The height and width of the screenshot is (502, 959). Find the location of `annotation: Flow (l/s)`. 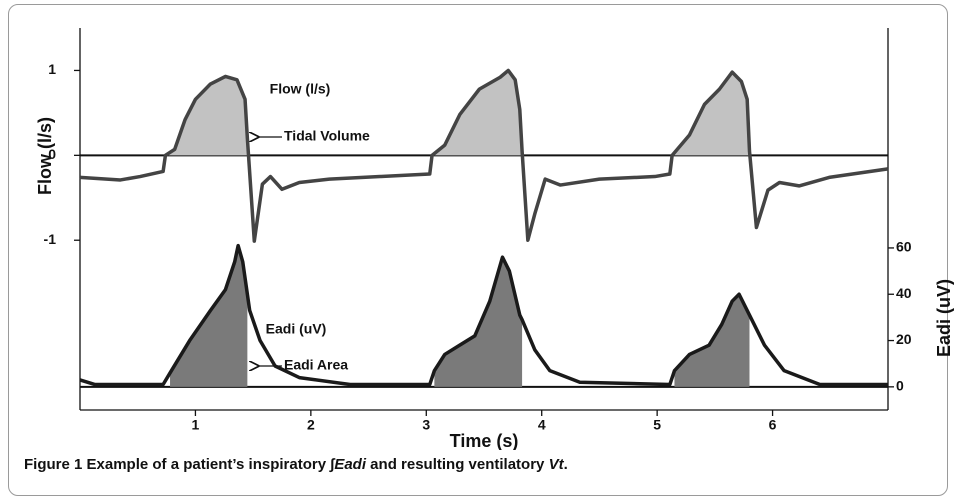

annotation: Flow (l/s) is located at coordinates (300, 89).